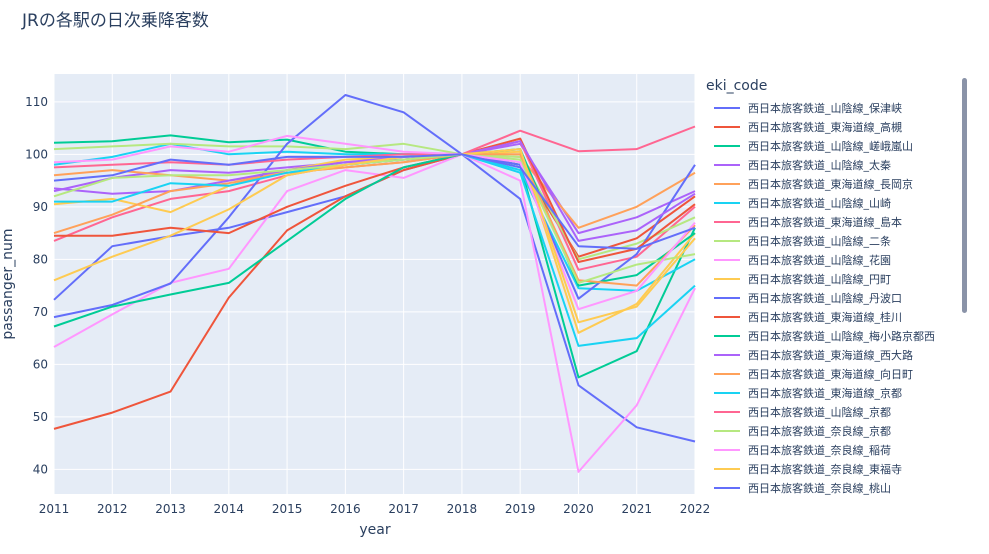  Describe the element at coordinates (287, 509) in the screenshot. I see `x-tick-label: 2015` at that location.